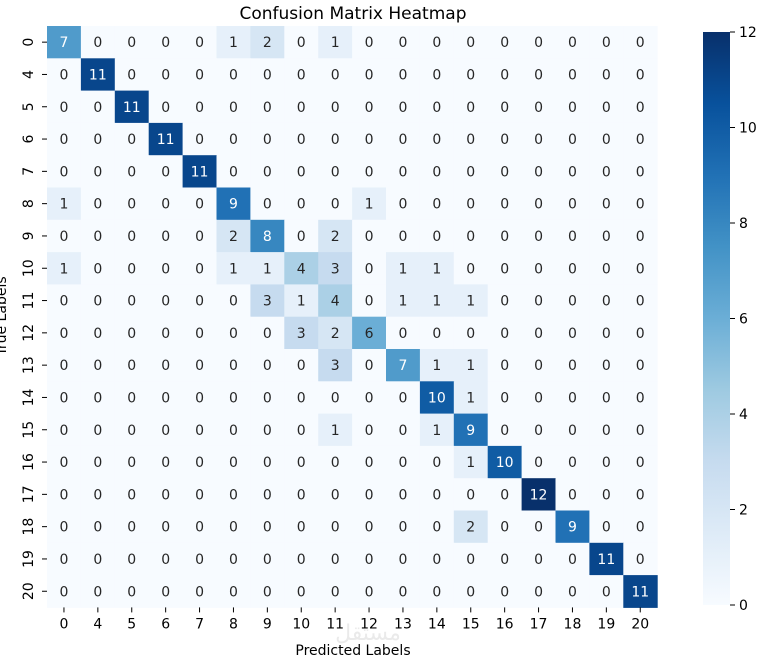 The image size is (783, 669). I want to click on x-tick-label: 17, so click(539, 624).